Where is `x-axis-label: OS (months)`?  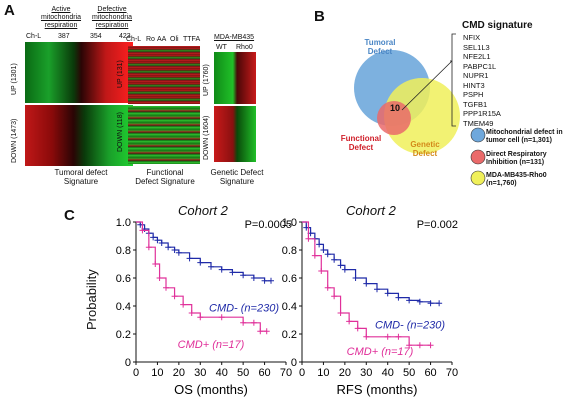
x-axis-label: OS (months) is located at coordinates (211, 389).